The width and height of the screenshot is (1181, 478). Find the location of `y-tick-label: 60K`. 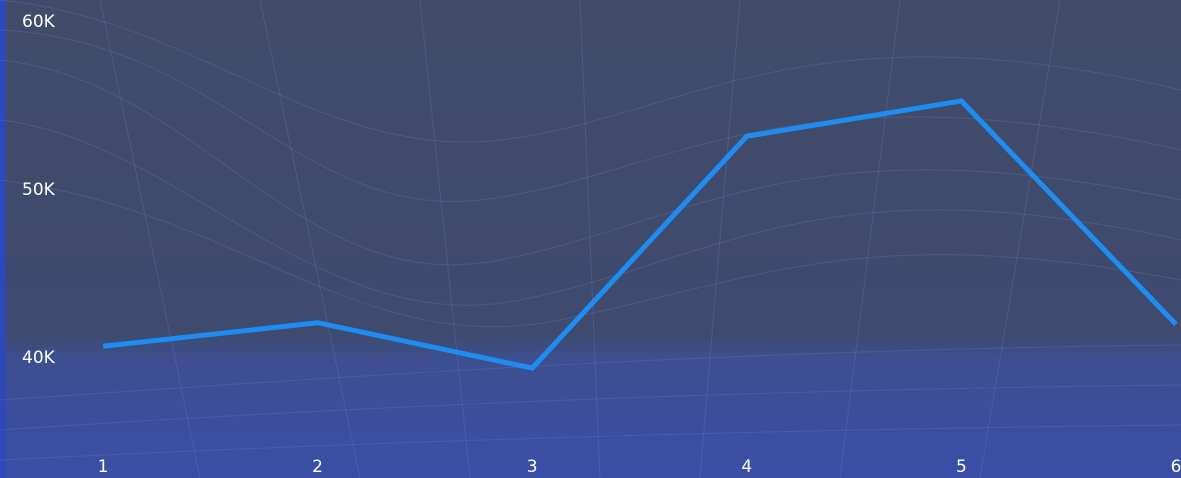

y-tick-label: 60K is located at coordinates (39, 22).